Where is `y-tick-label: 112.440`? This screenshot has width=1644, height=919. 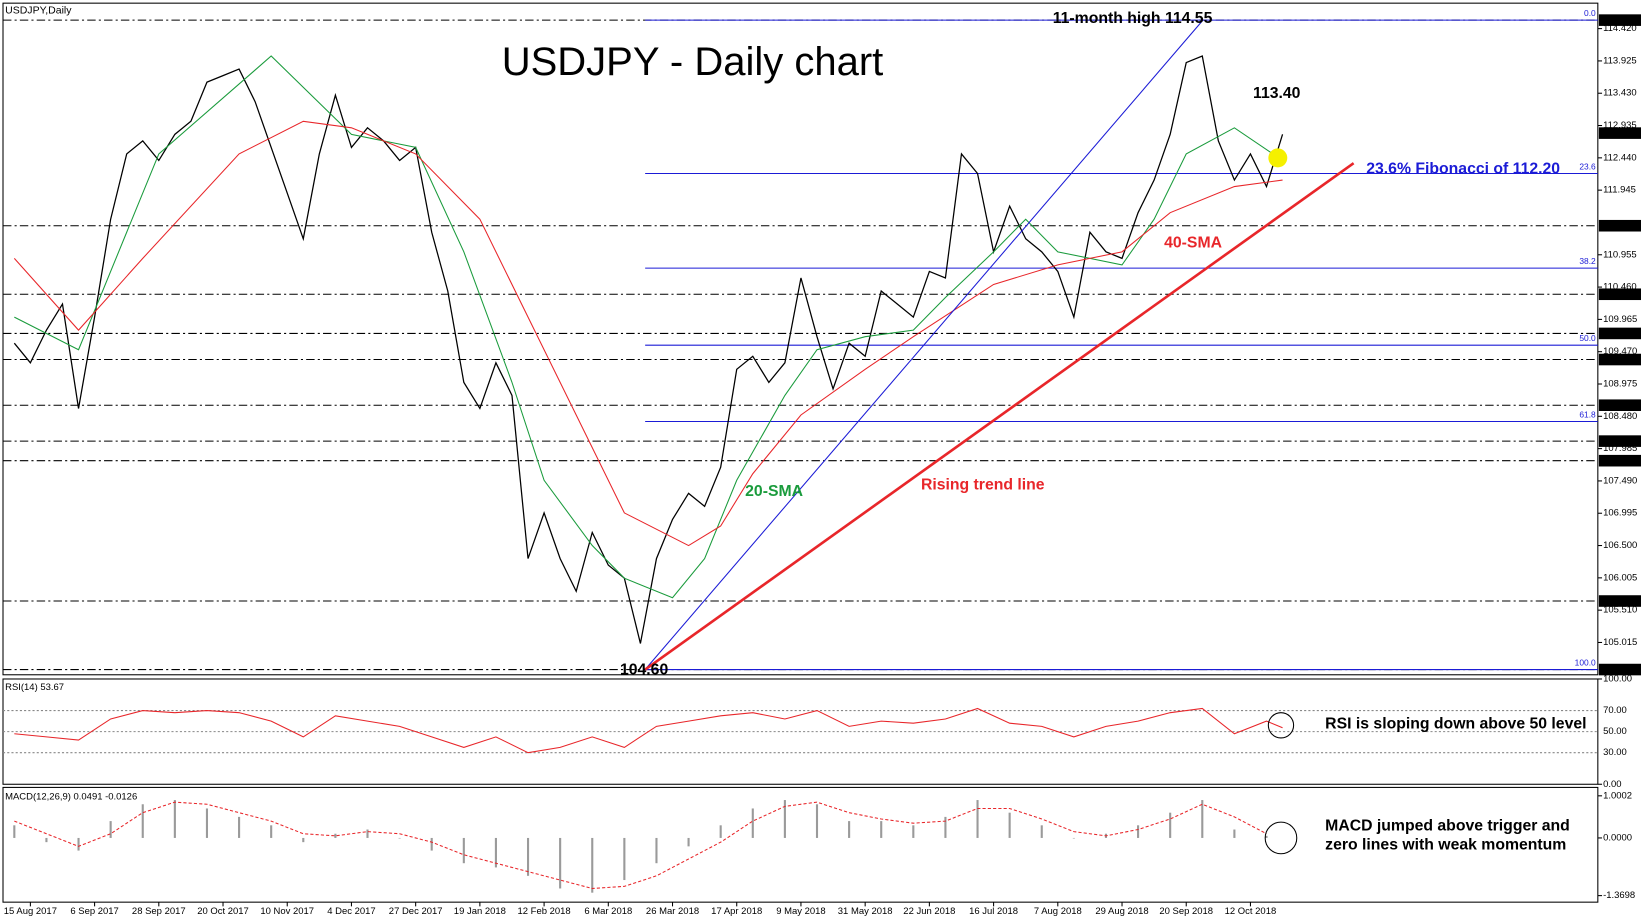 y-tick-label: 112.440 is located at coordinates (1620, 157).